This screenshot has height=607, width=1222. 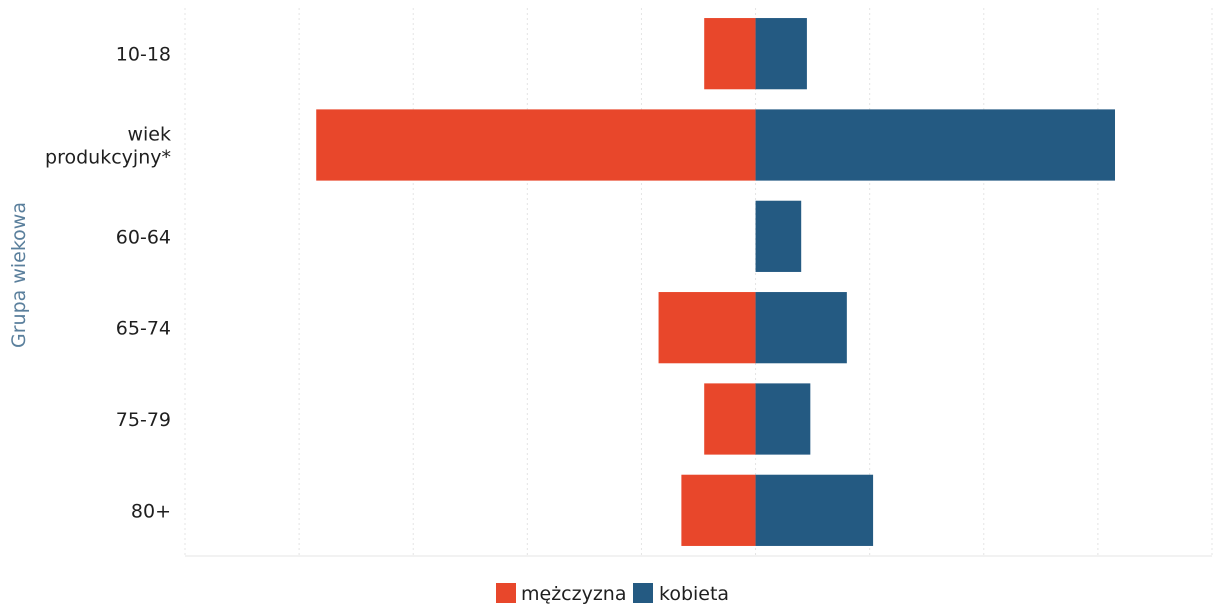 What do you see at coordinates (506, 593) in the screenshot?
I see `legend-swatch-mezczyzna` at bounding box center [506, 593].